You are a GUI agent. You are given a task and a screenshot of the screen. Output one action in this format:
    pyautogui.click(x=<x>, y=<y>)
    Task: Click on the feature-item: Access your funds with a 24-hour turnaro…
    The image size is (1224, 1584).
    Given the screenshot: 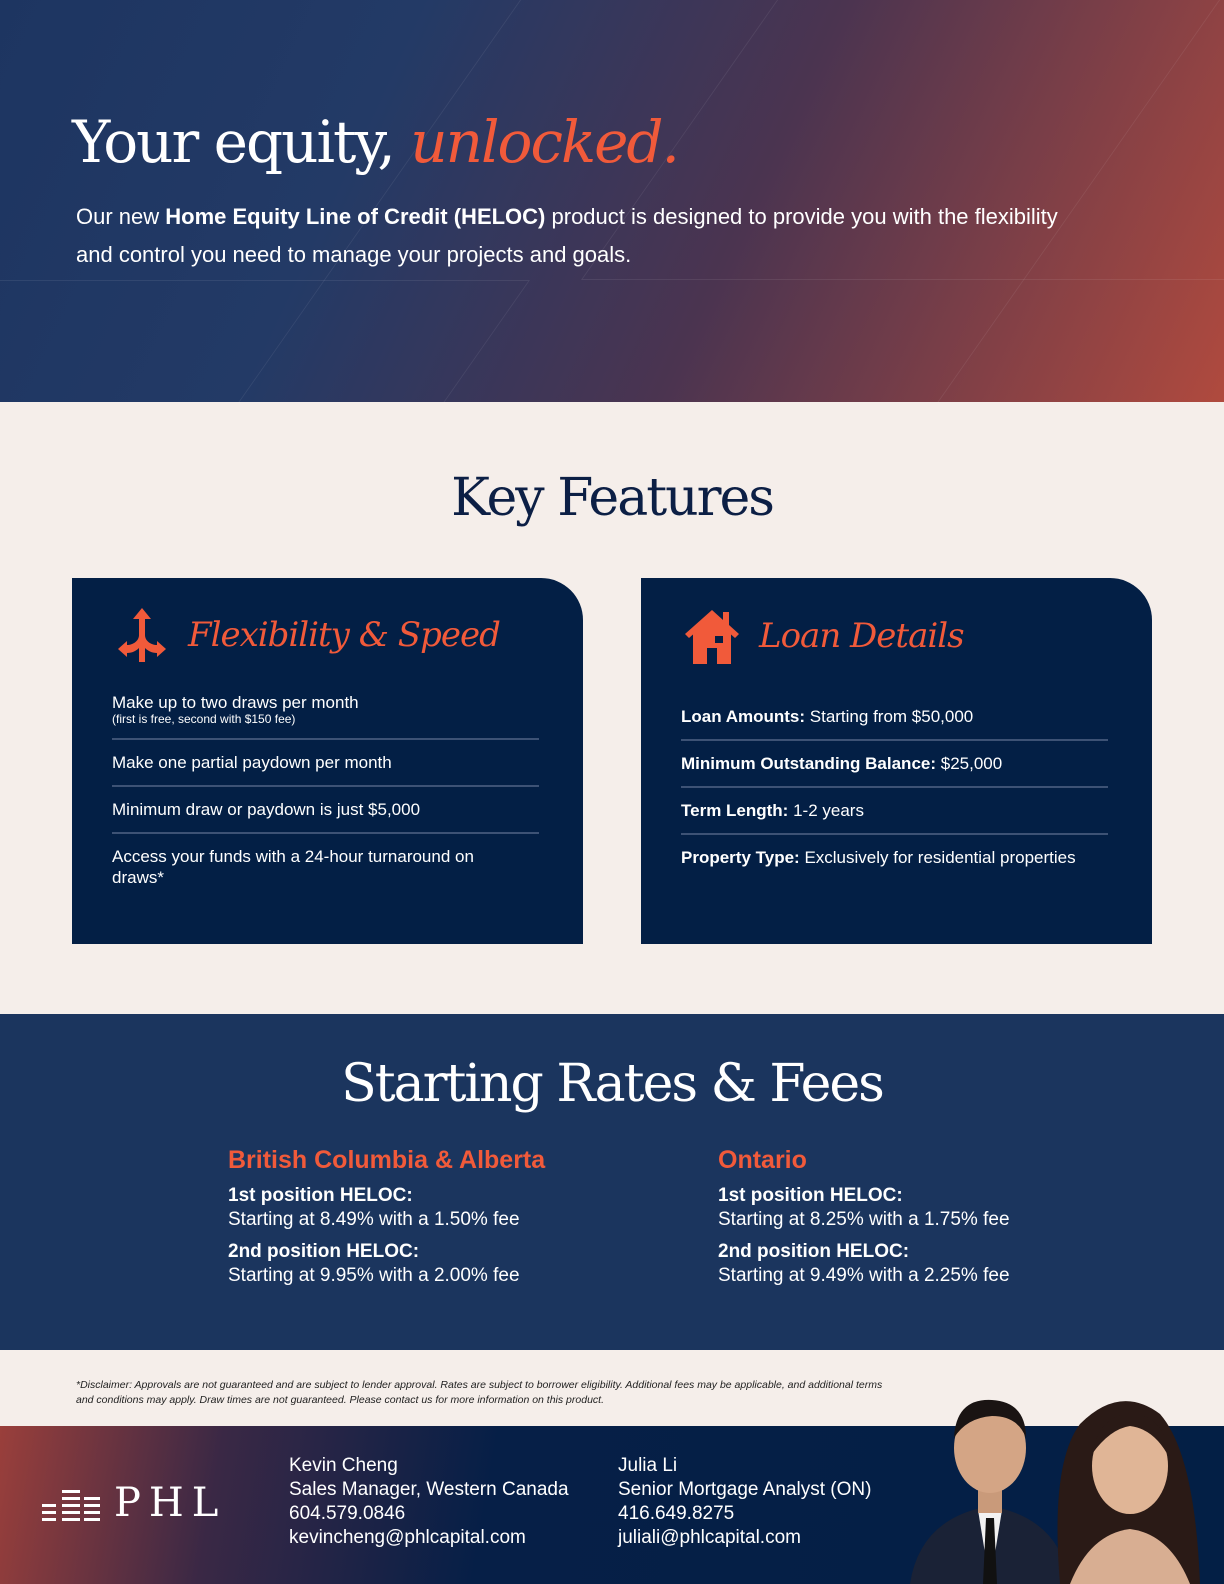 What is the action you would take?
    pyautogui.click(x=293, y=867)
    